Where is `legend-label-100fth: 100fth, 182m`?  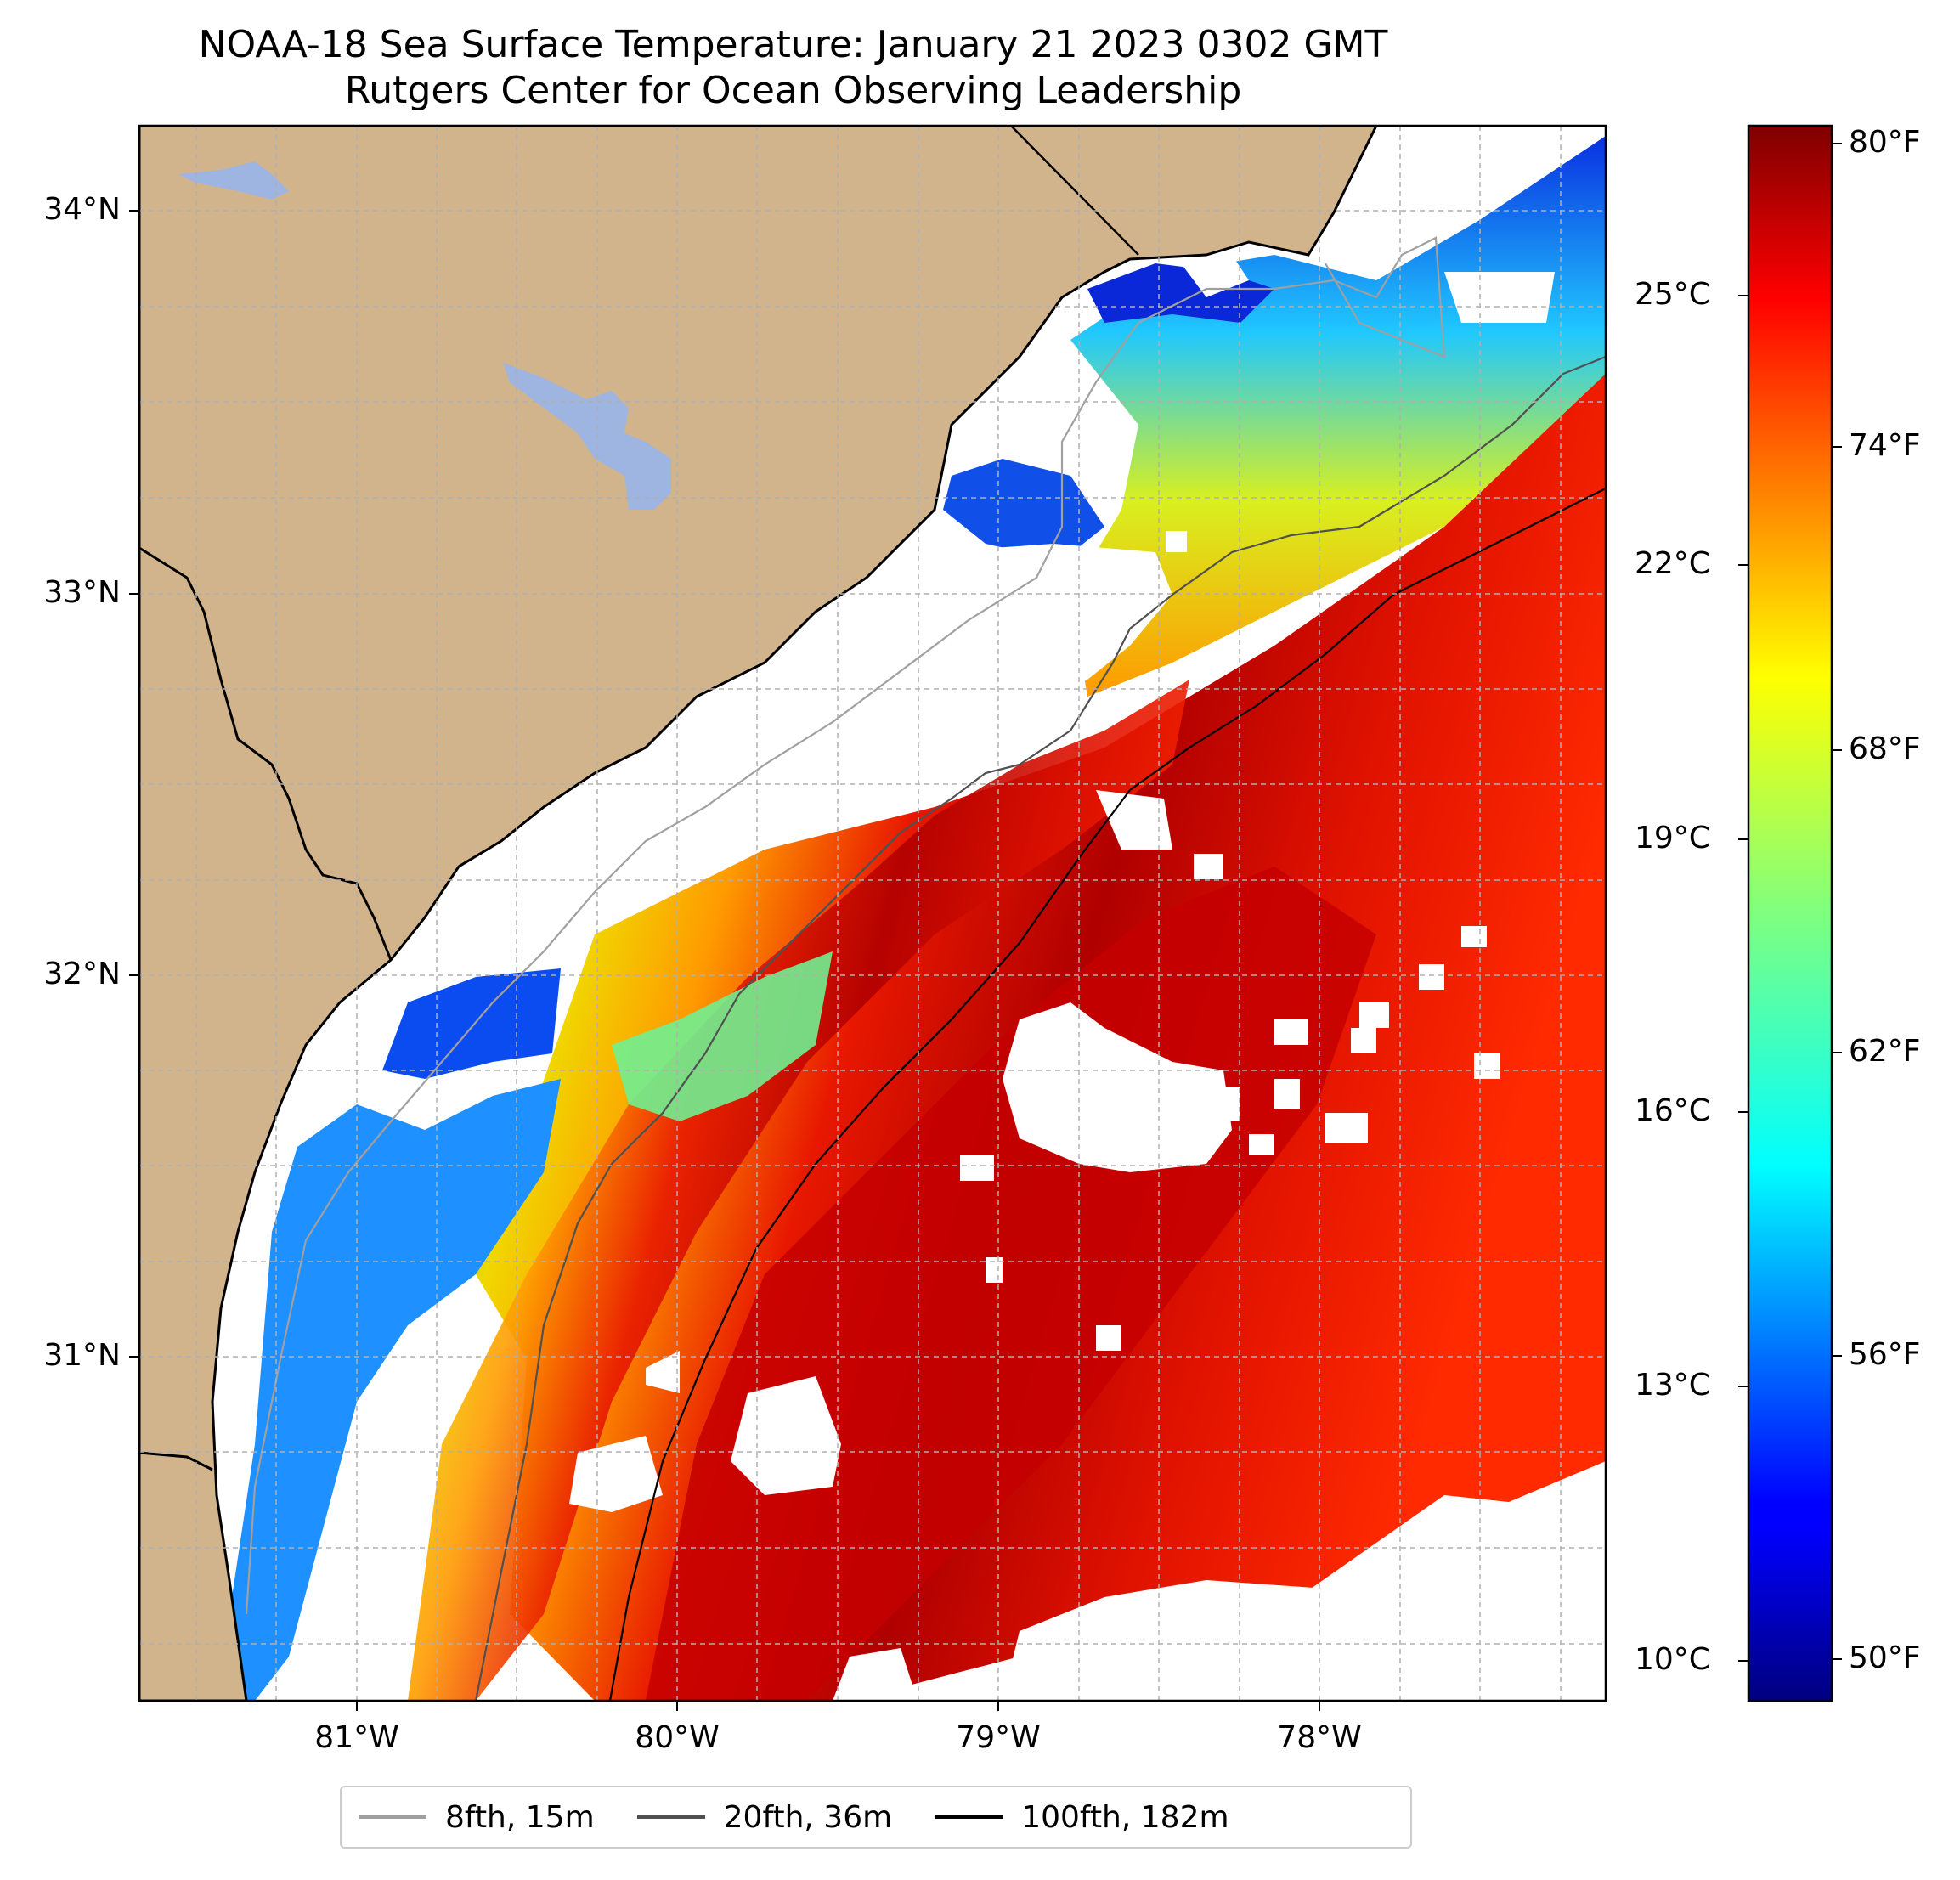
legend-label-100fth: 100fth, 182m is located at coordinates (1125, 1817).